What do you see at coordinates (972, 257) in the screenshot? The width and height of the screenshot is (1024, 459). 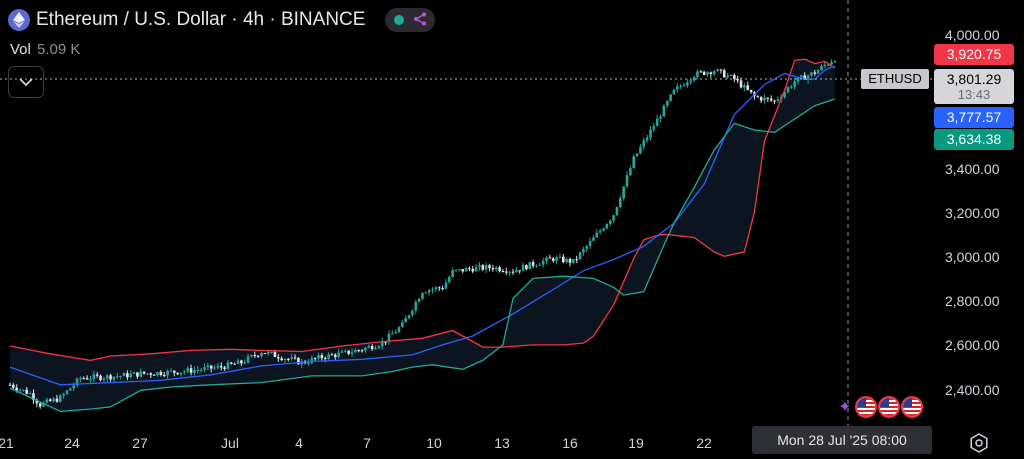 I see `price-tick-label: 3,000.00` at bounding box center [972, 257].